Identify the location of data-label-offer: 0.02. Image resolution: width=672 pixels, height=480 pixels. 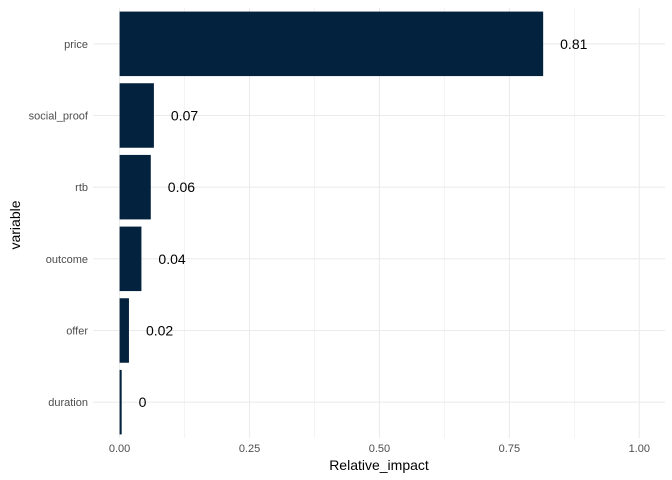
(159, 331).